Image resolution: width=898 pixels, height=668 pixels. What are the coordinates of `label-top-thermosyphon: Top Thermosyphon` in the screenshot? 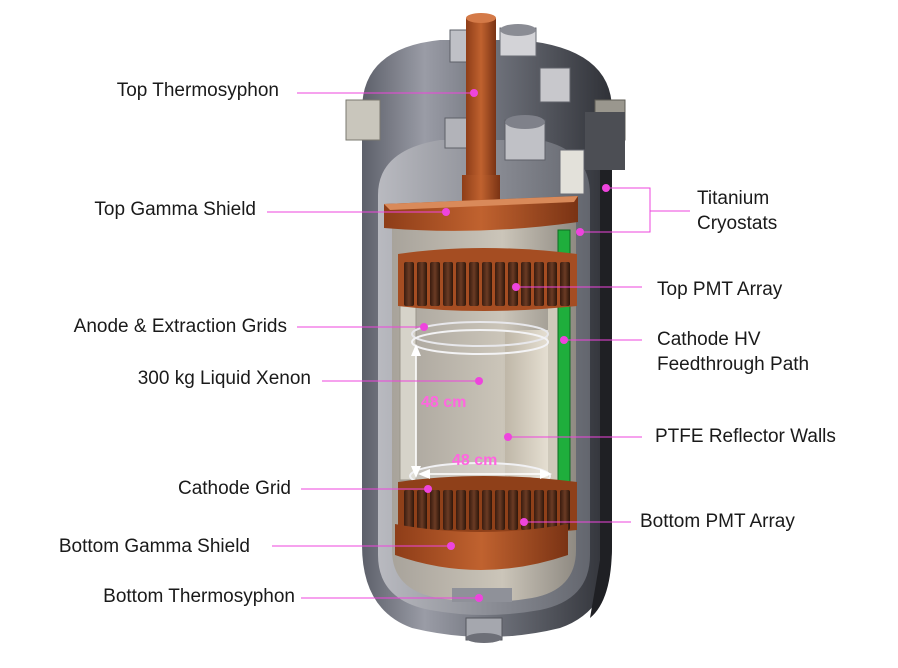 It's located at (197, 90).